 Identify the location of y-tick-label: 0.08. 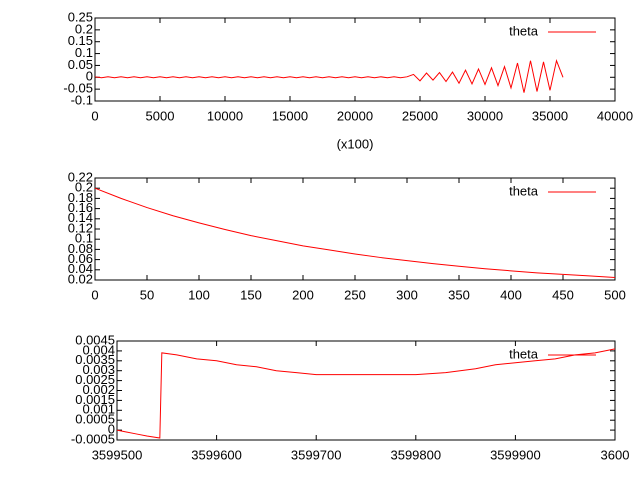
(80, 248).